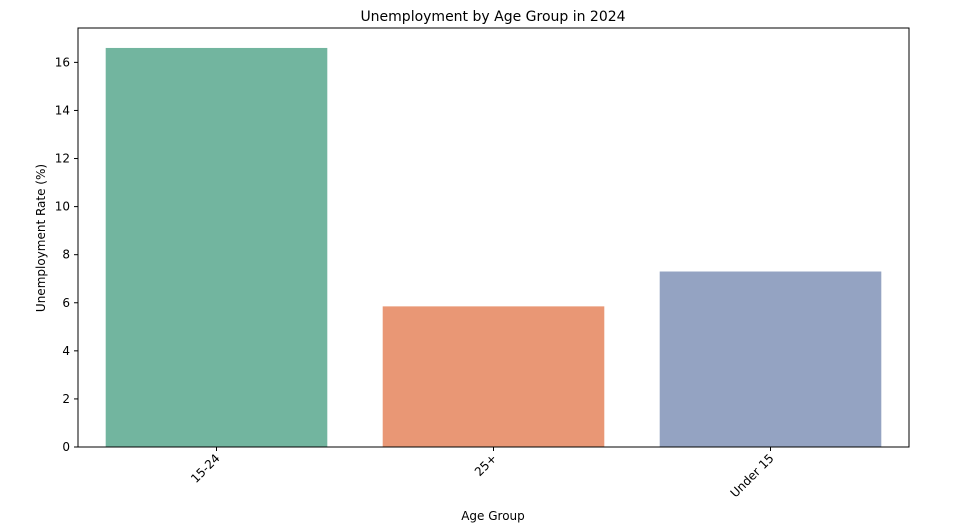  I want to click on x-tick-label: 25+, so click(486, 465).